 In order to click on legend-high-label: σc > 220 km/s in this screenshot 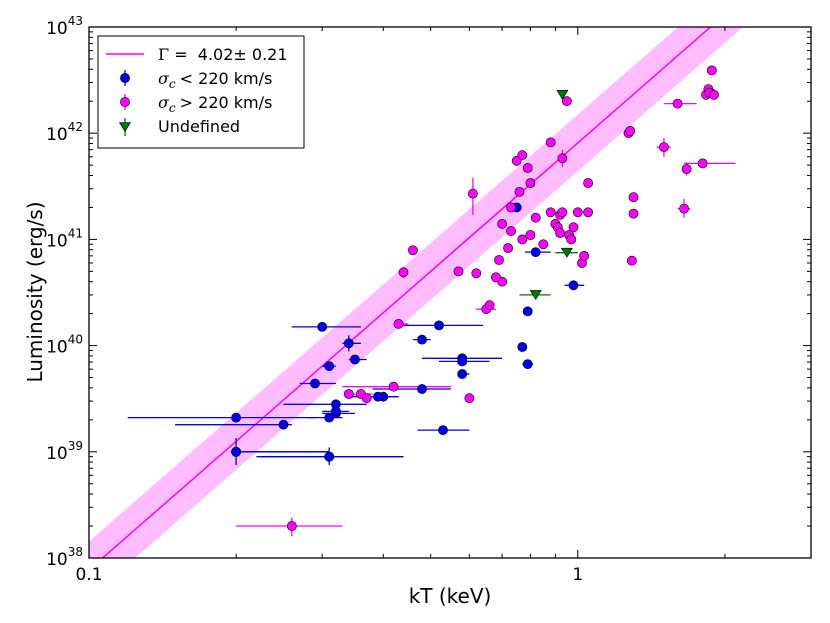, I will do `click(215, 104)`.